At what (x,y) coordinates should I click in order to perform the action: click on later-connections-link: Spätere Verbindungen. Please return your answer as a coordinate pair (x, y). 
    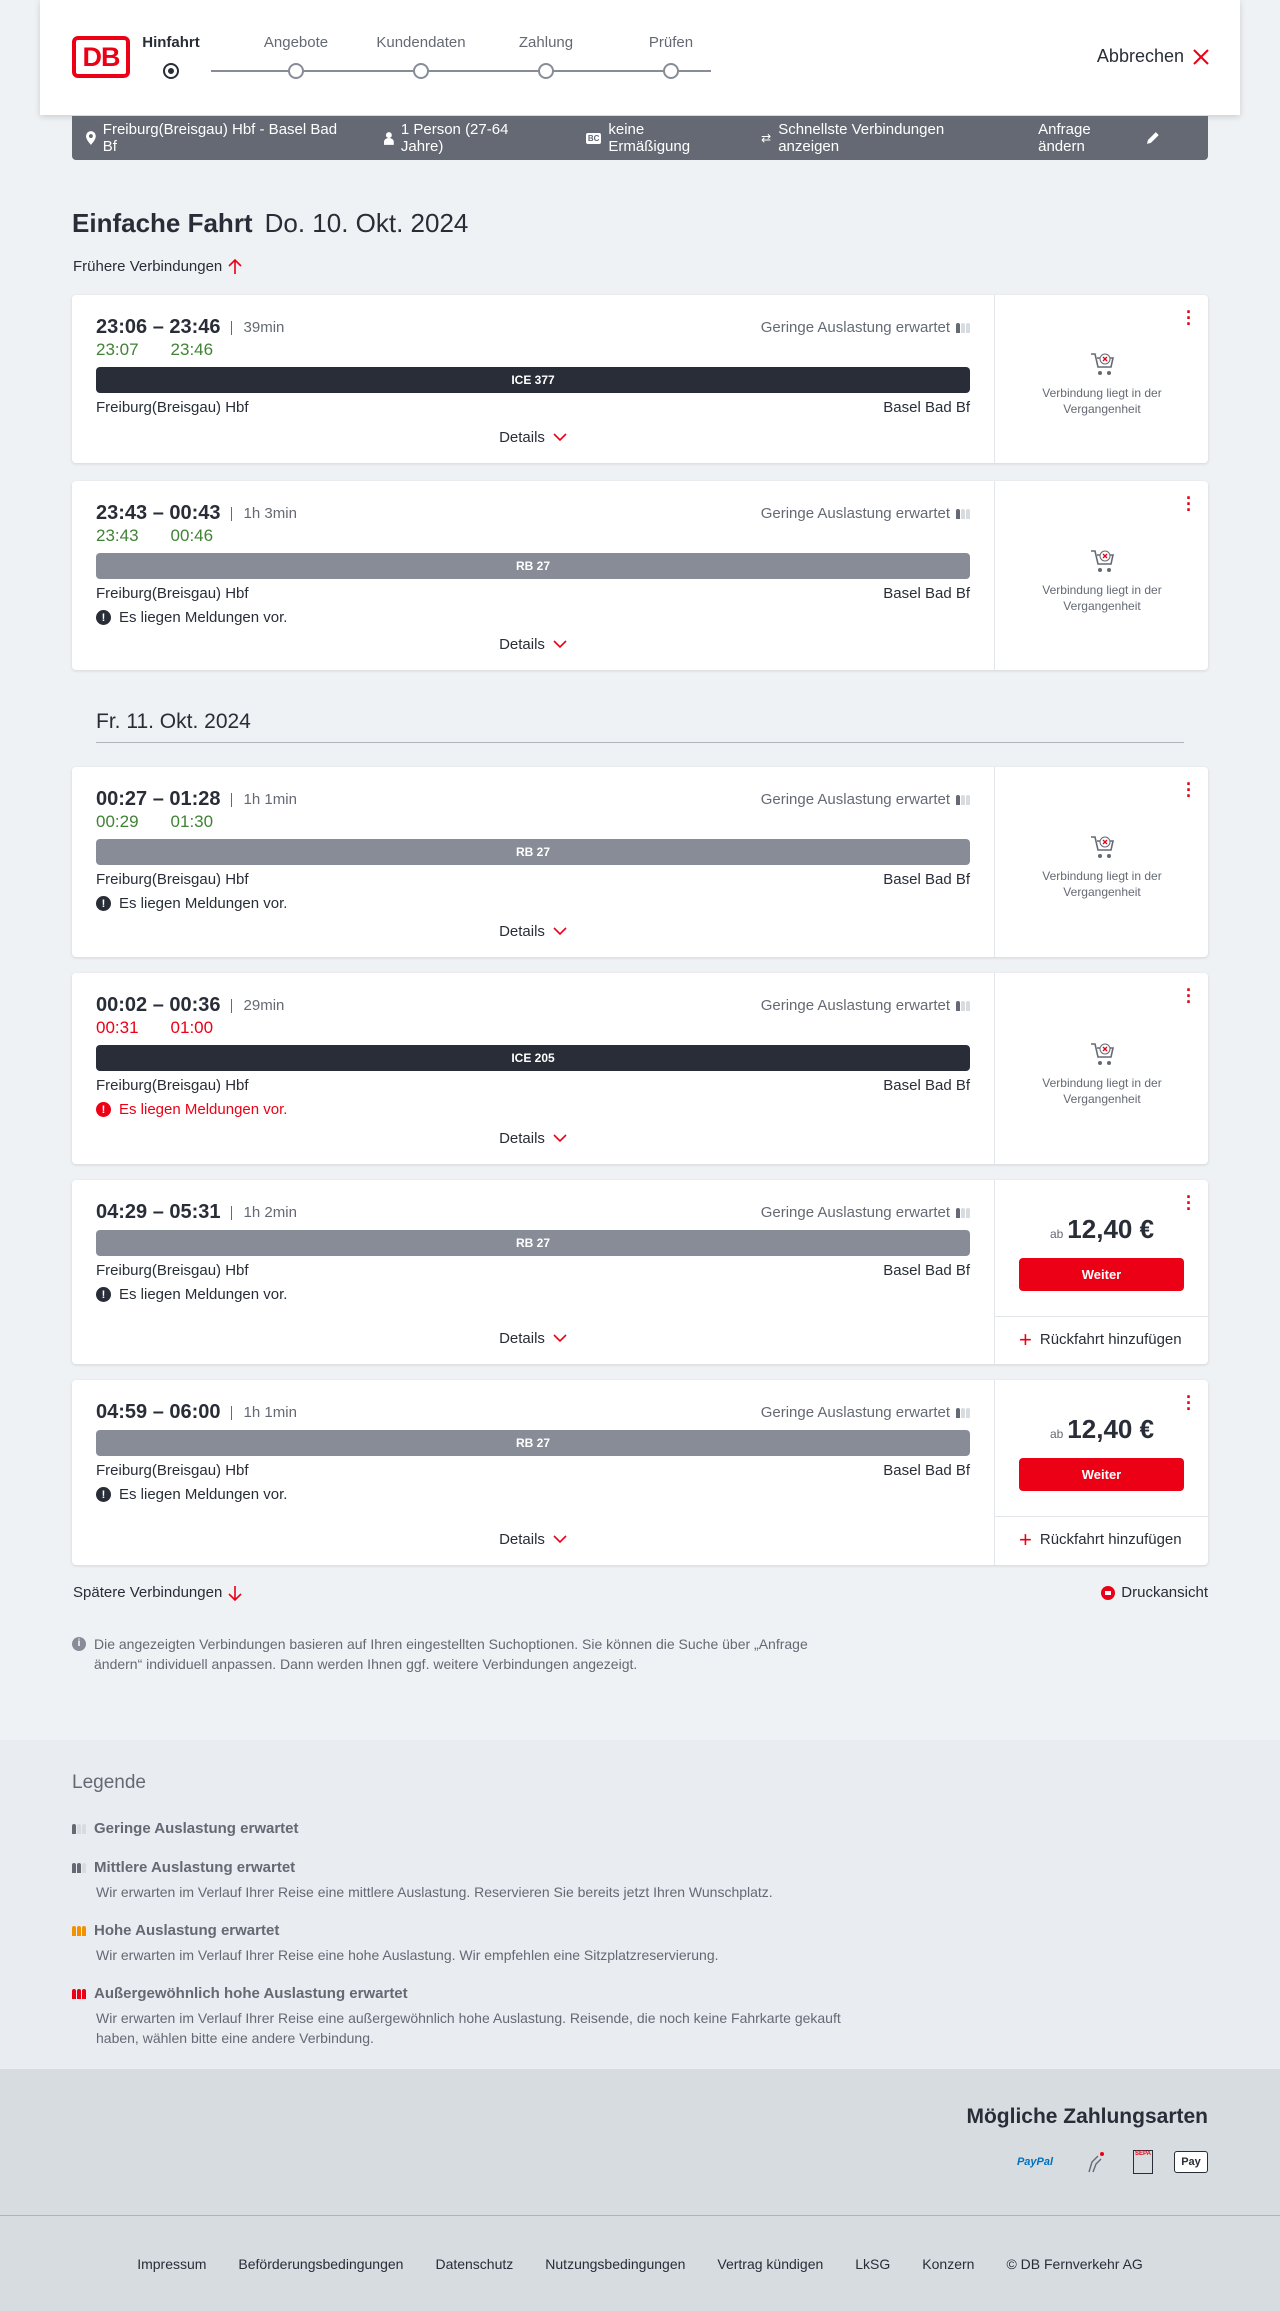
    Looking at the image, I should click on (157, 1592).